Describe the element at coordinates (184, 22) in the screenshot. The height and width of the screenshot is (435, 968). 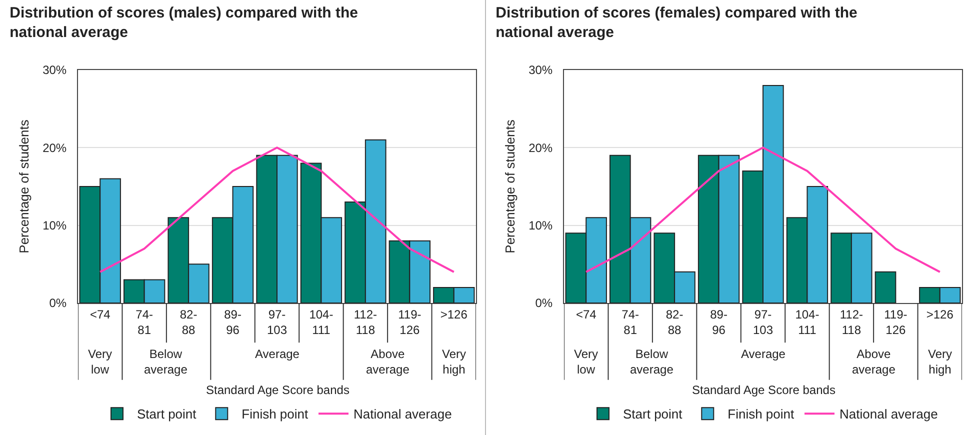
I see `chart-title: Distribution of scores (males) compared with the national average` at that location.